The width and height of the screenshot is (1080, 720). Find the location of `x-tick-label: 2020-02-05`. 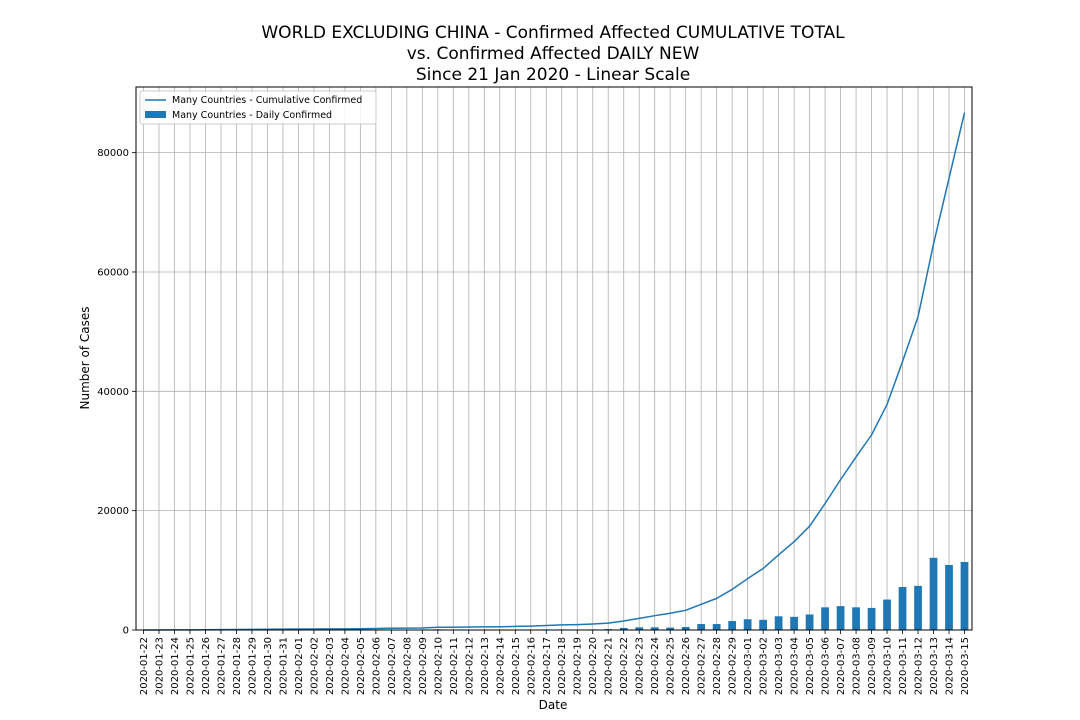

x-tick-label: 2020-02-05 is located at coordinates (361, 666).